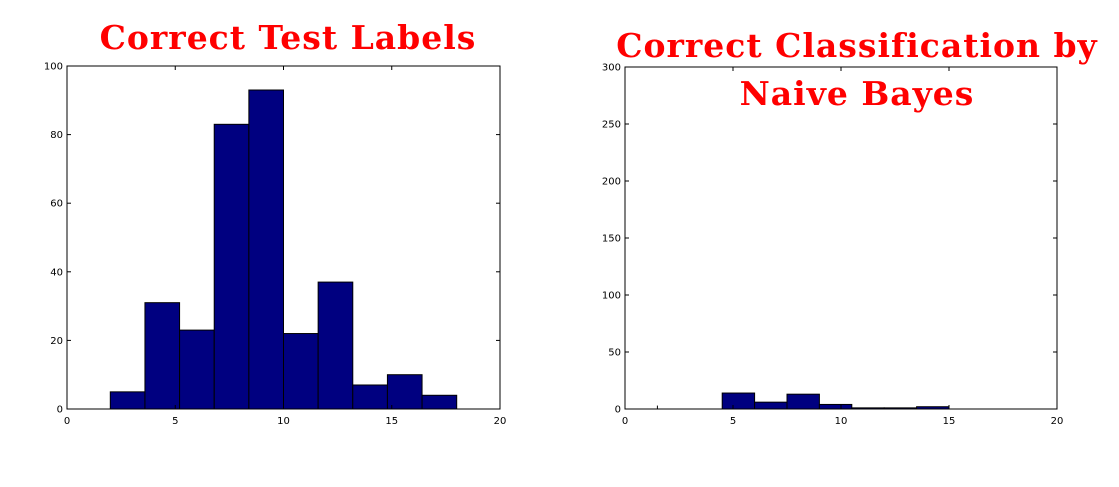  Describe the element at coordinates (288, 37) in the screenshot. I see `chart-title: Correct Test Labels` at that location.